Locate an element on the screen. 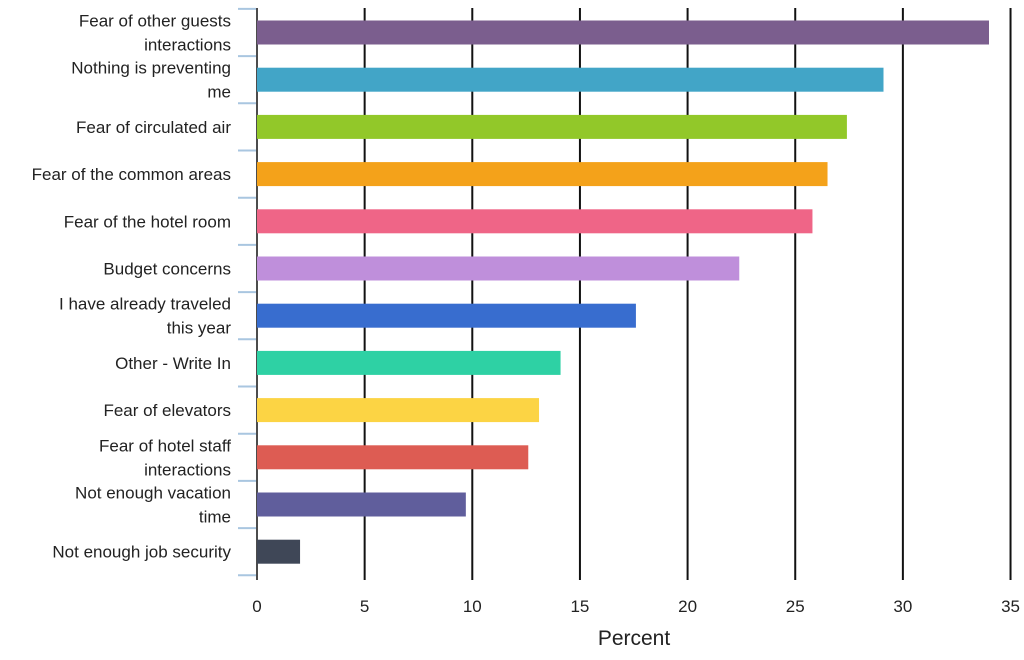  x-axis-title: Percent is located at coordinates (634, 638).